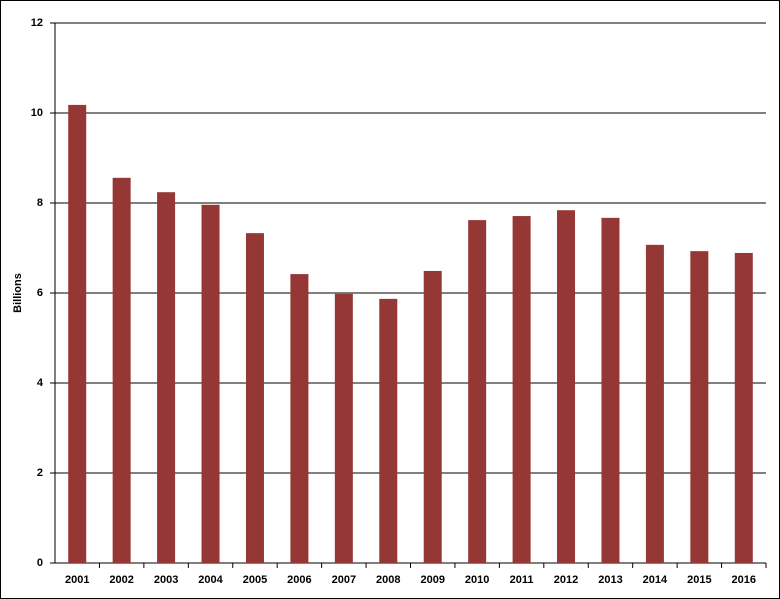 Image resolution: width=780 pixels, height=599 pixels. I want to click on y-tick-label: 2, so click(40, 473).